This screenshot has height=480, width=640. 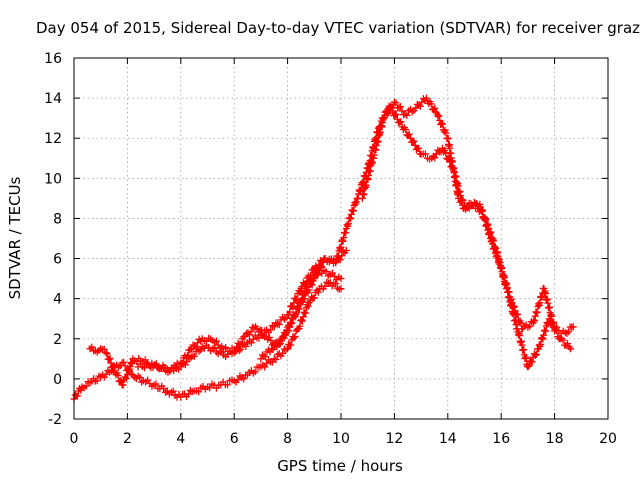 What do you see at coordinates (394, 439) in the screenshot?
I see `x-tick-label: 12` at bounding box center [394, 439].